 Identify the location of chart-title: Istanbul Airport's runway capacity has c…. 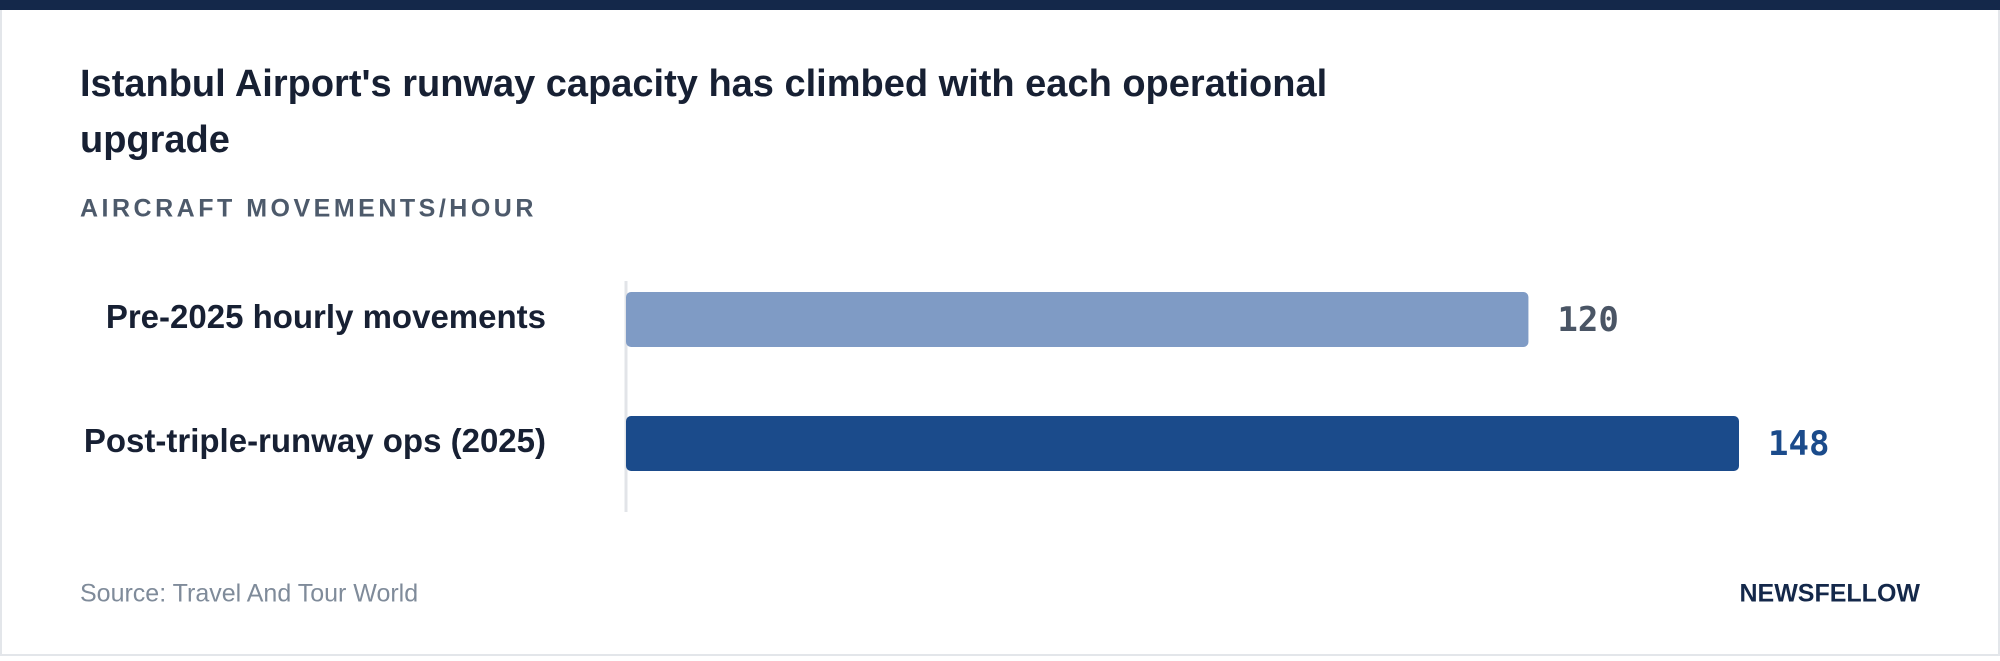
(703, 112).